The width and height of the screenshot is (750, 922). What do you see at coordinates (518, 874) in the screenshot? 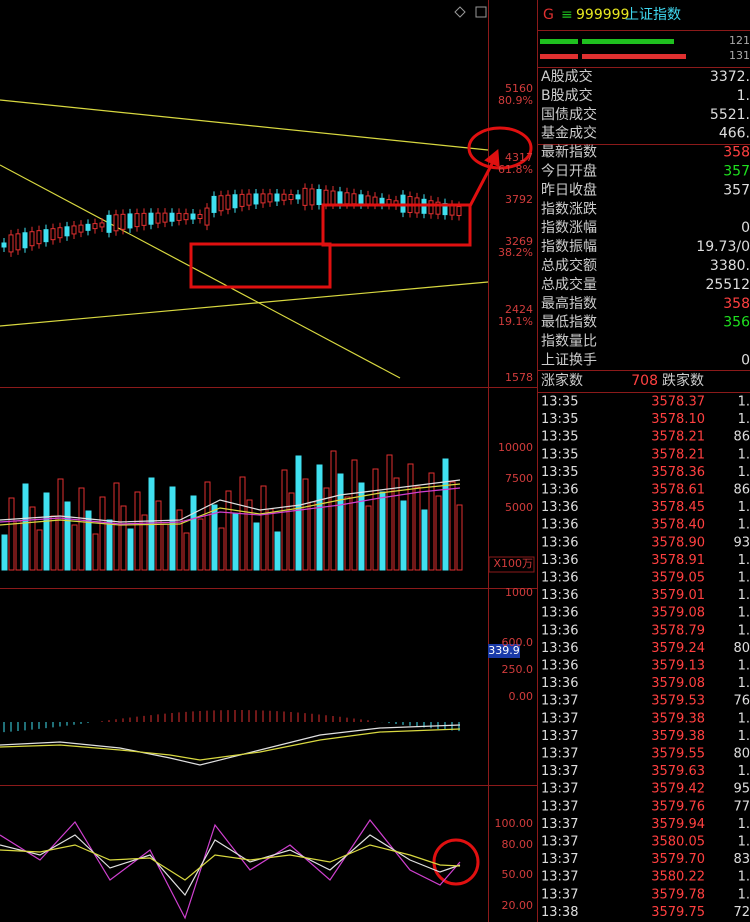
I see `axis-label: 50.00` at bounding box center [518, 874].